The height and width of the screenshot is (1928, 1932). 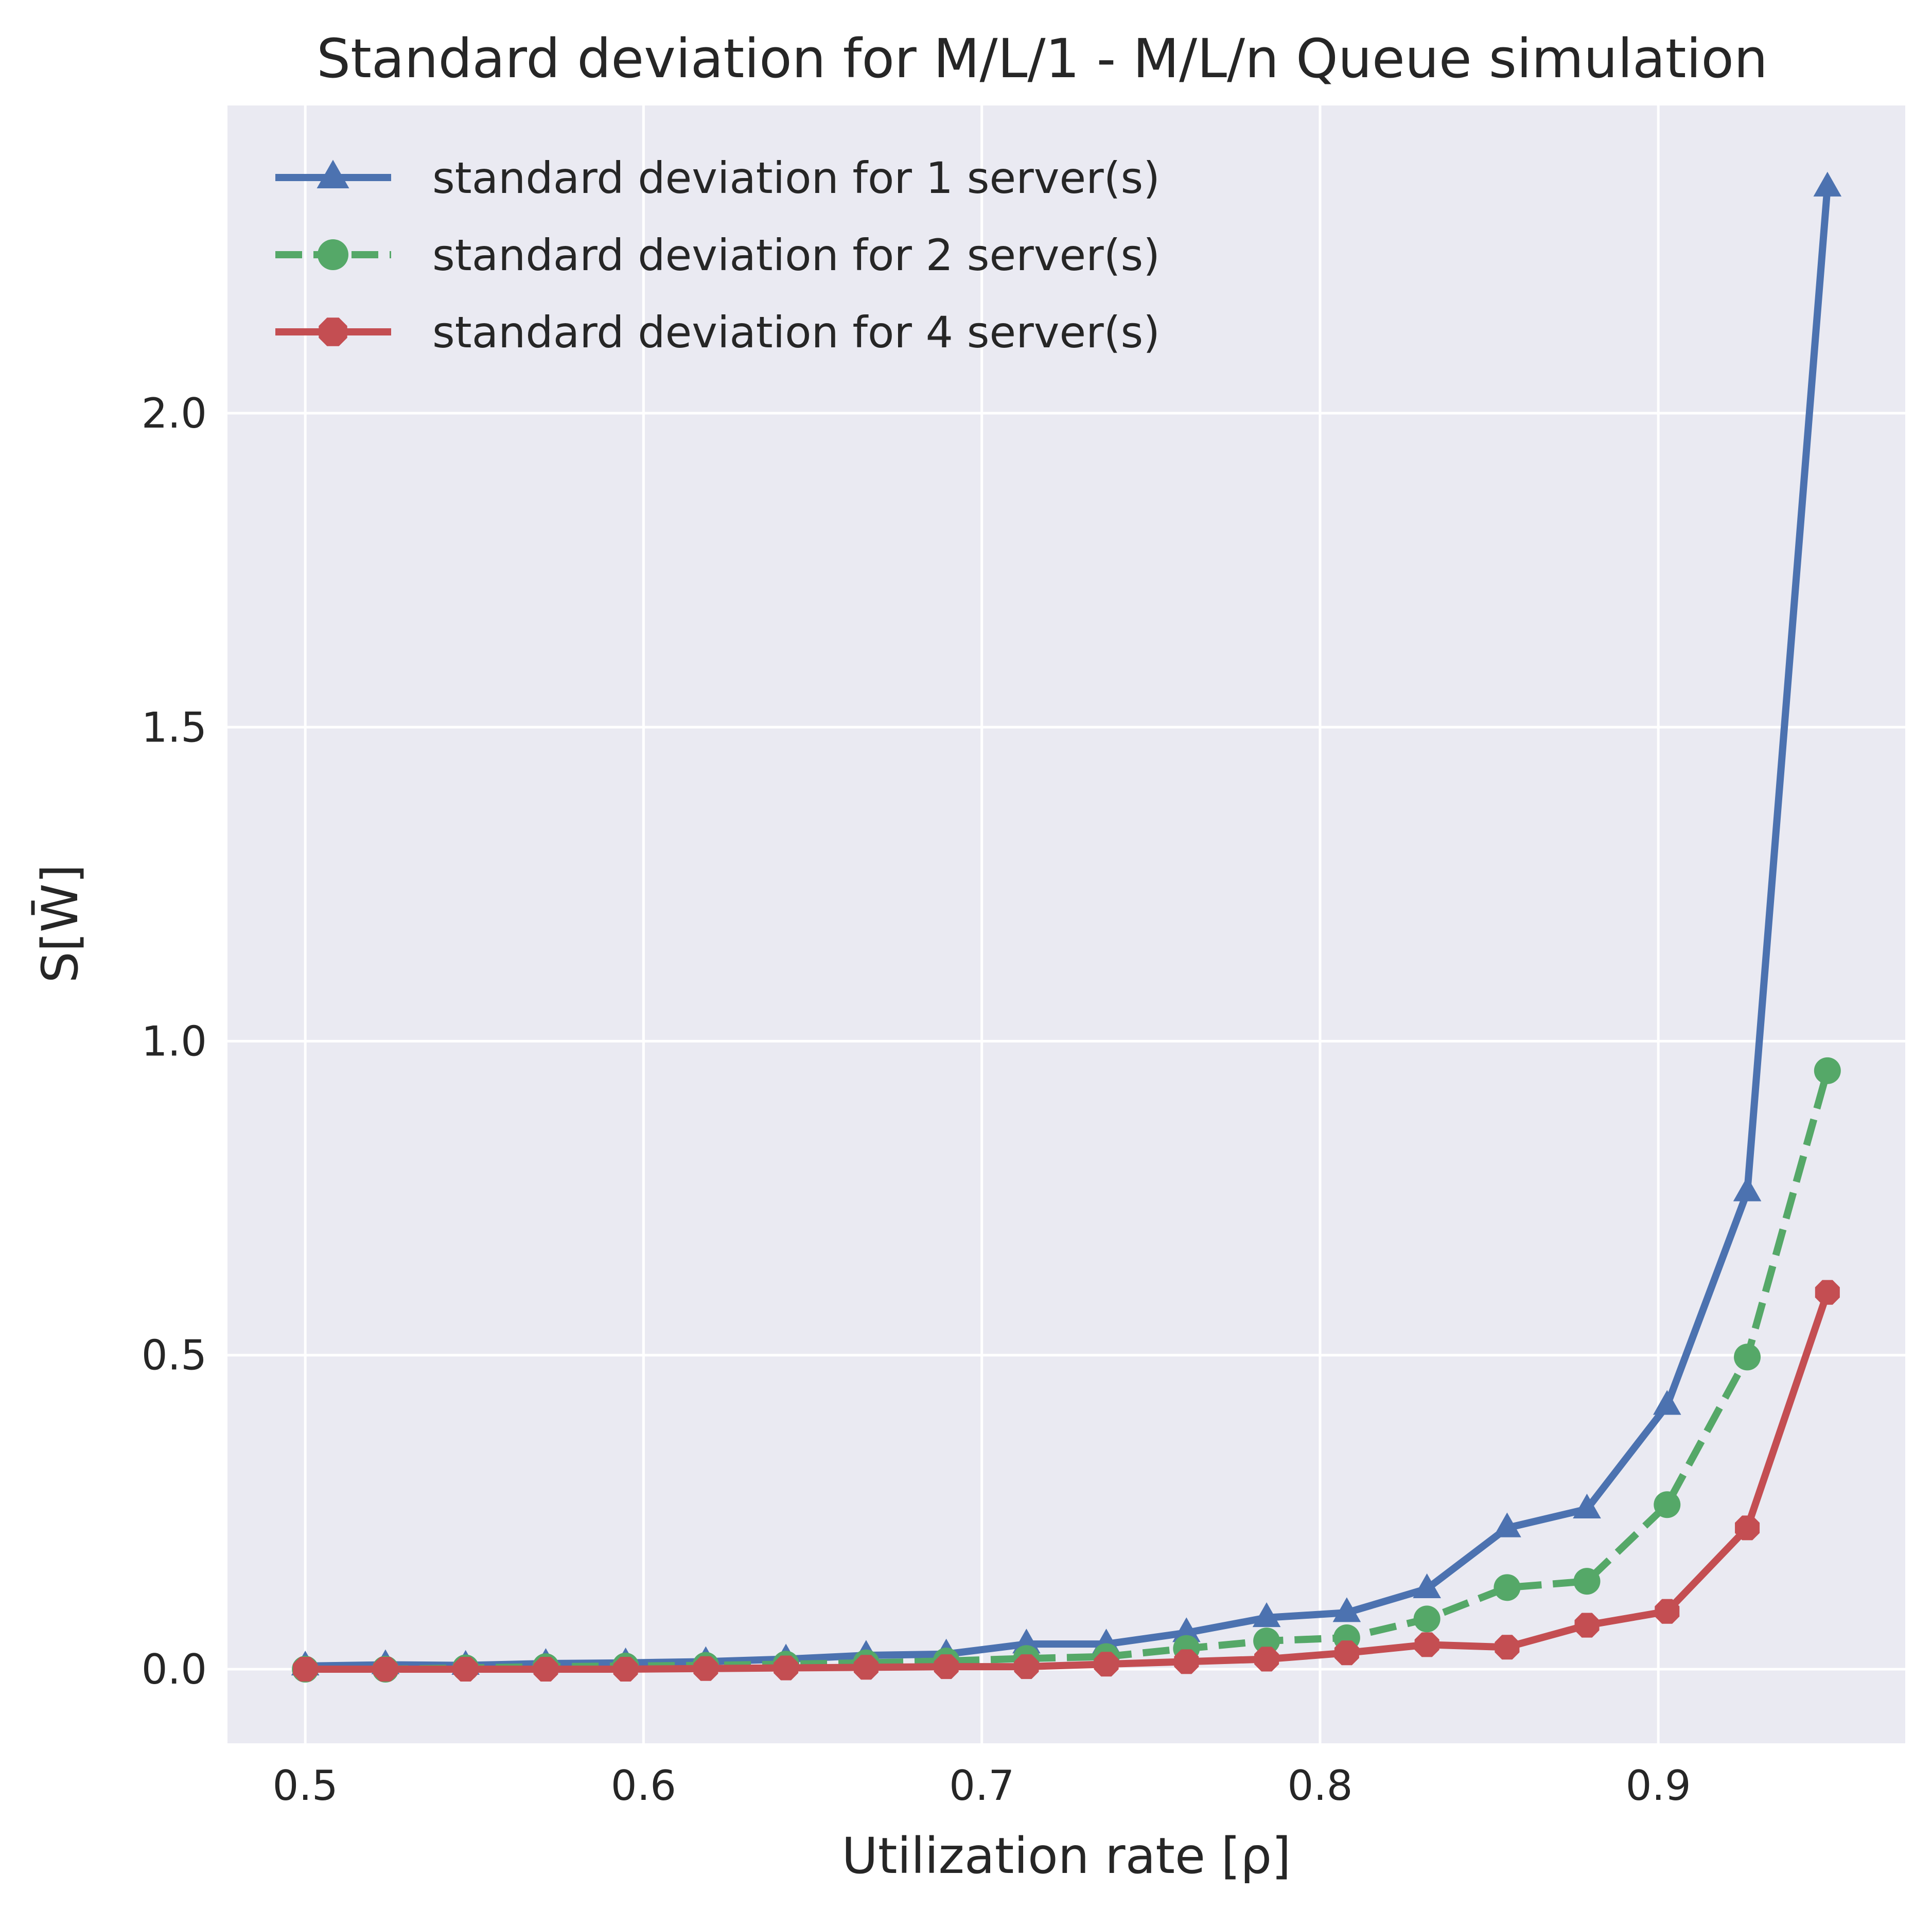 I want to click on x-tick-label: 0.6, so click(x=644, y=1786).